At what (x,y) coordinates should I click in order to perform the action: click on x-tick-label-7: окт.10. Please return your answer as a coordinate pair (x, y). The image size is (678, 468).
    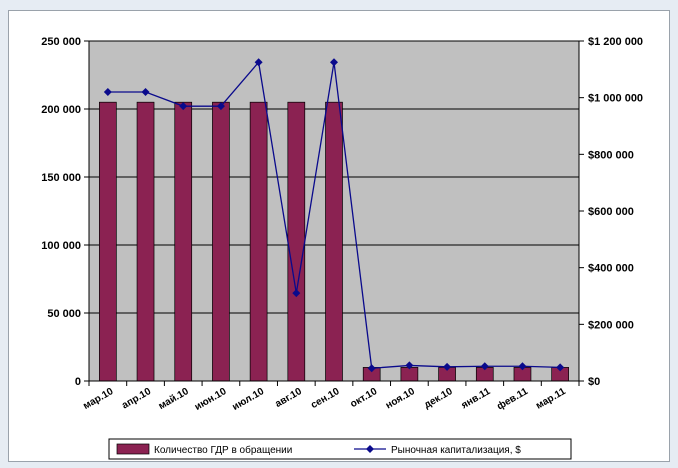
    Looking at the image, I should click on (364, 398).